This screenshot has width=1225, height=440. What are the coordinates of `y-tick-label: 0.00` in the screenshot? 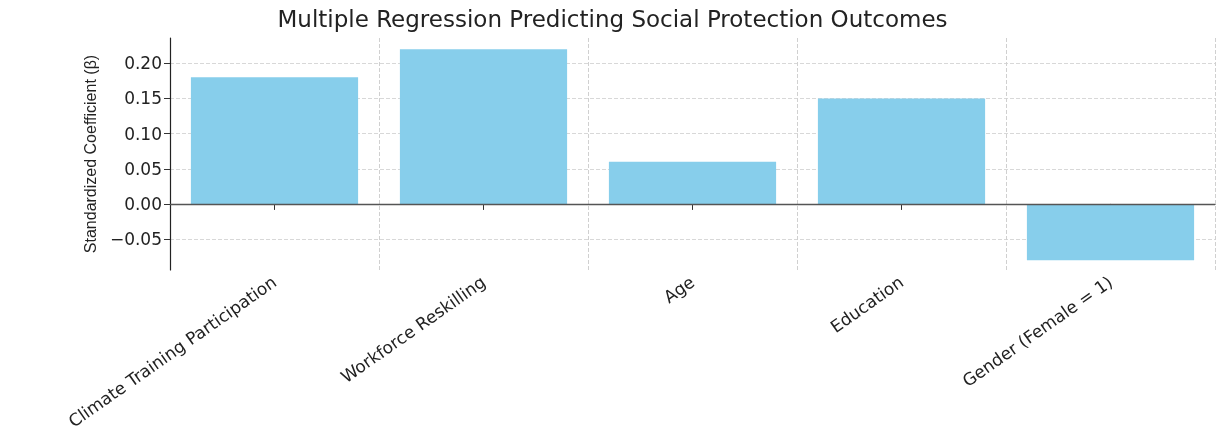 It's located at (143, 203).